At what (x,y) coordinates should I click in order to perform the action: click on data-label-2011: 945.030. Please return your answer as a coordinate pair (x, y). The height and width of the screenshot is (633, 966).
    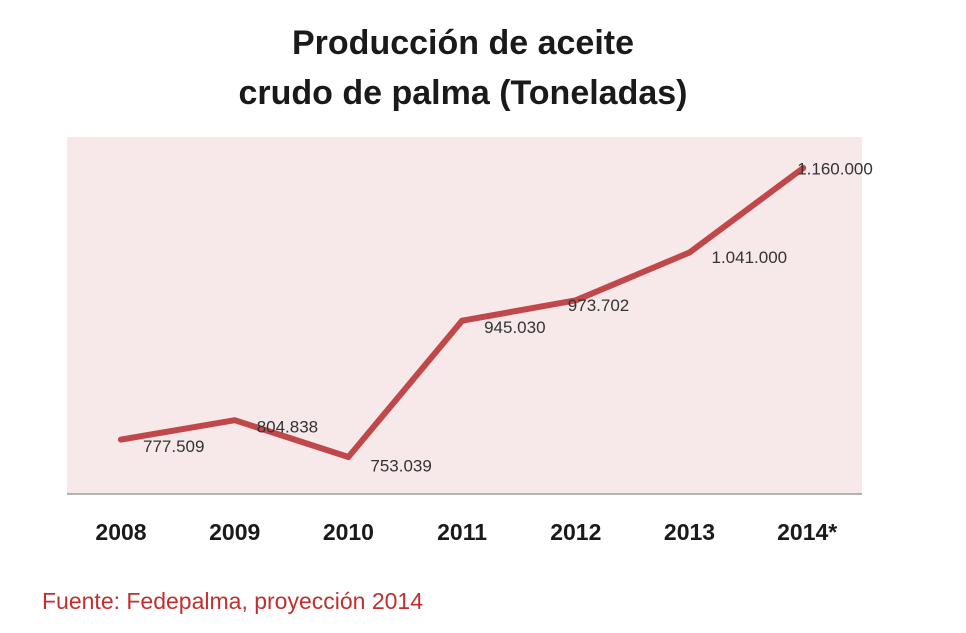
    Looking at the image, I should click on (514, 327).